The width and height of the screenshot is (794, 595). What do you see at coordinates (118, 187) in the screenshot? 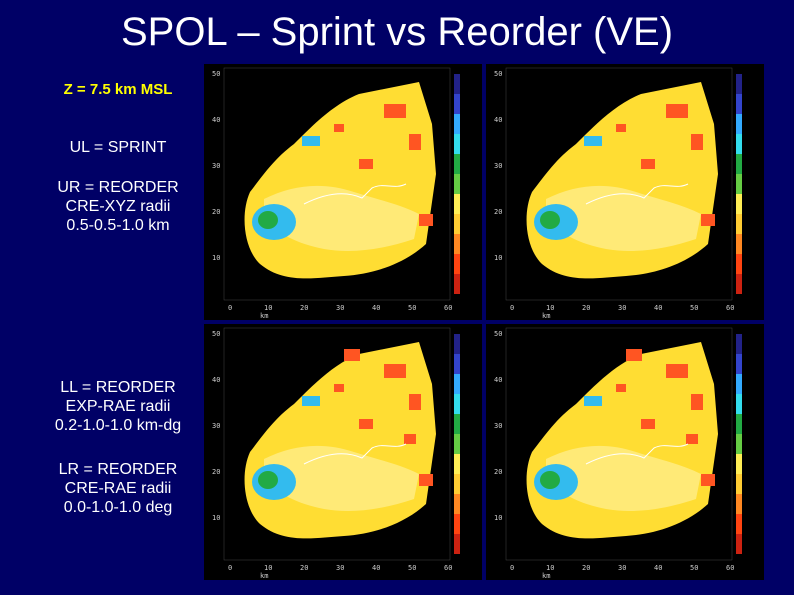
I see `legend-ur-line-1: UR = REORDER` at bounding box center [118, 187].